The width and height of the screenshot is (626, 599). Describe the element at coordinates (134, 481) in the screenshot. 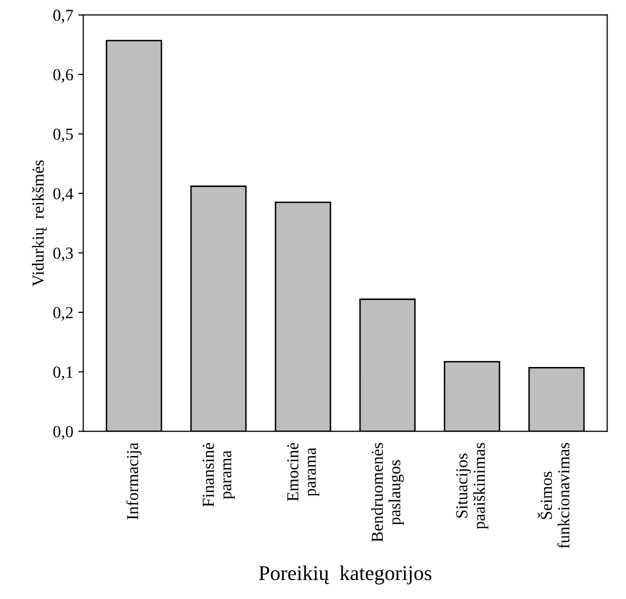

I see `x-tick-label: Informacija` at that location.